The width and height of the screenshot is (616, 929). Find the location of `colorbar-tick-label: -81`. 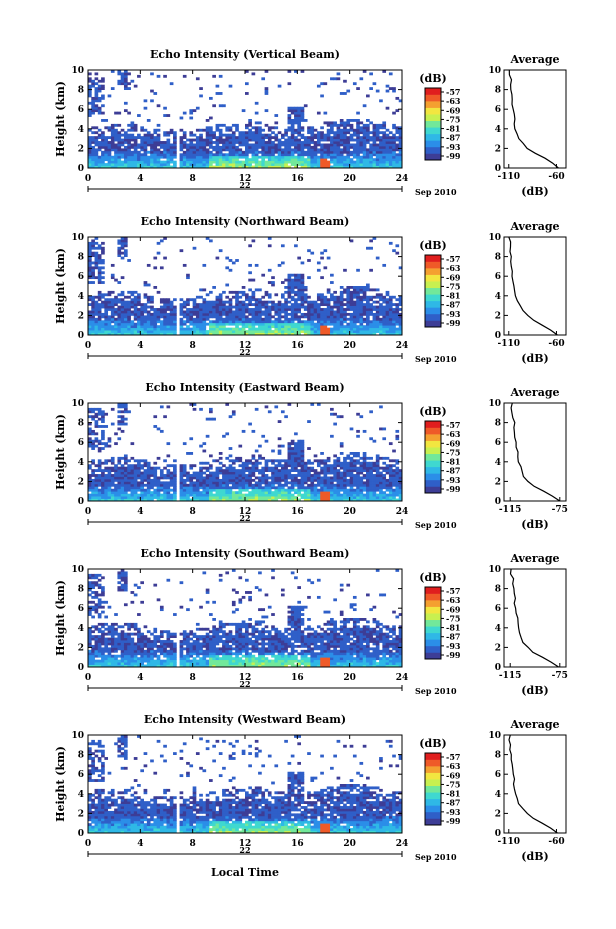

colorbar-tick-label: -81 is located at coordinates (453, 296).